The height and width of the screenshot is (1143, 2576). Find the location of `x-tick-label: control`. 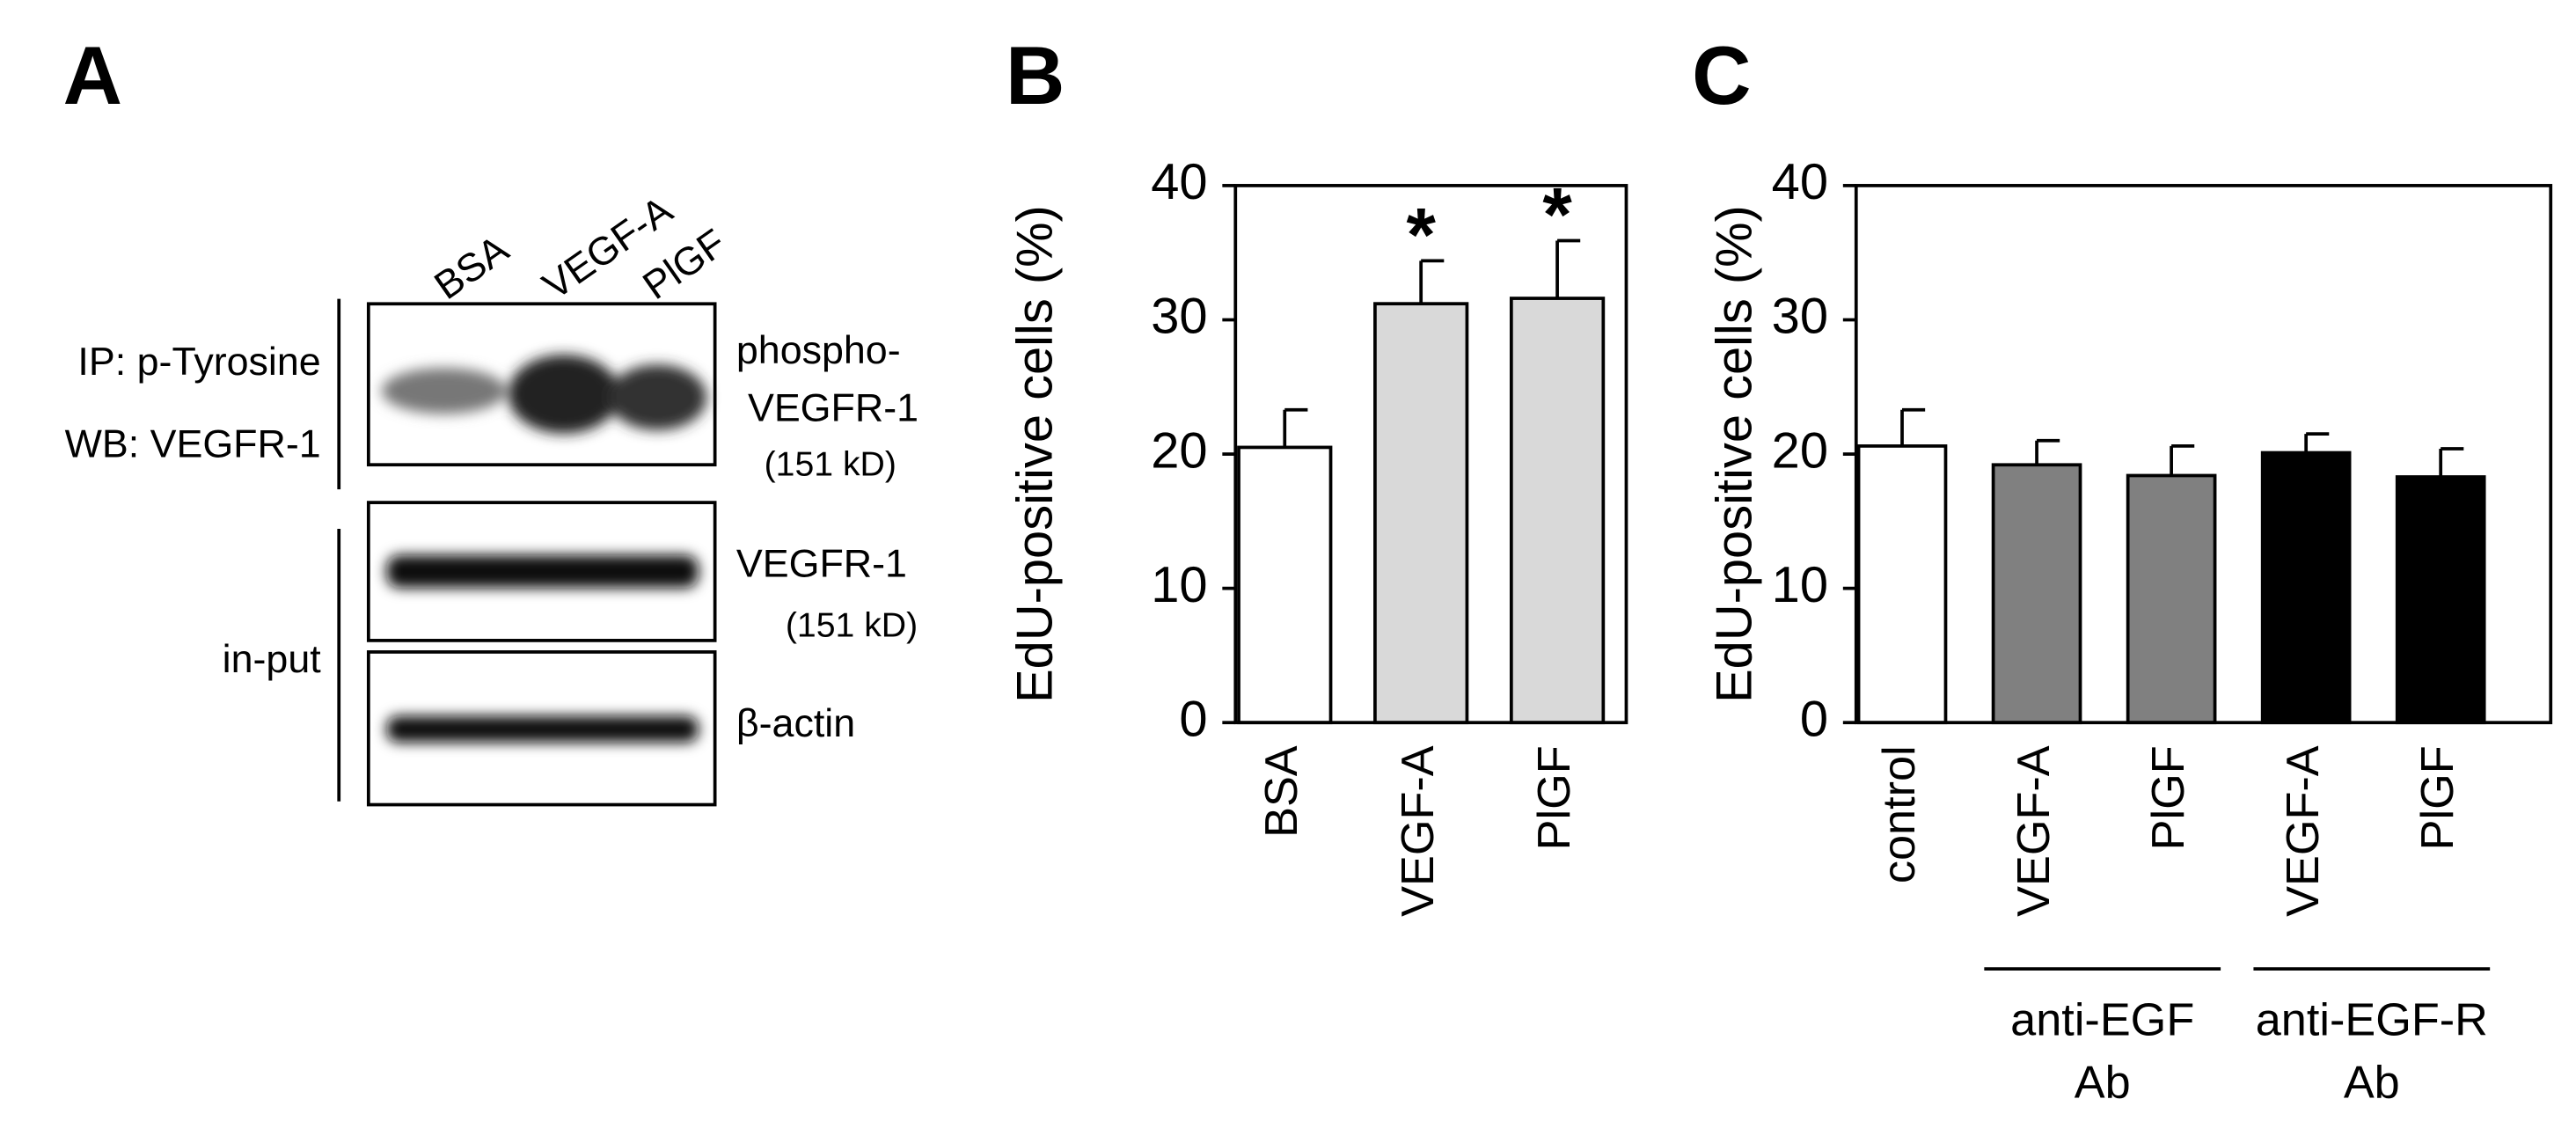

x-tick-label: control is located at coordinates (1899, 814).